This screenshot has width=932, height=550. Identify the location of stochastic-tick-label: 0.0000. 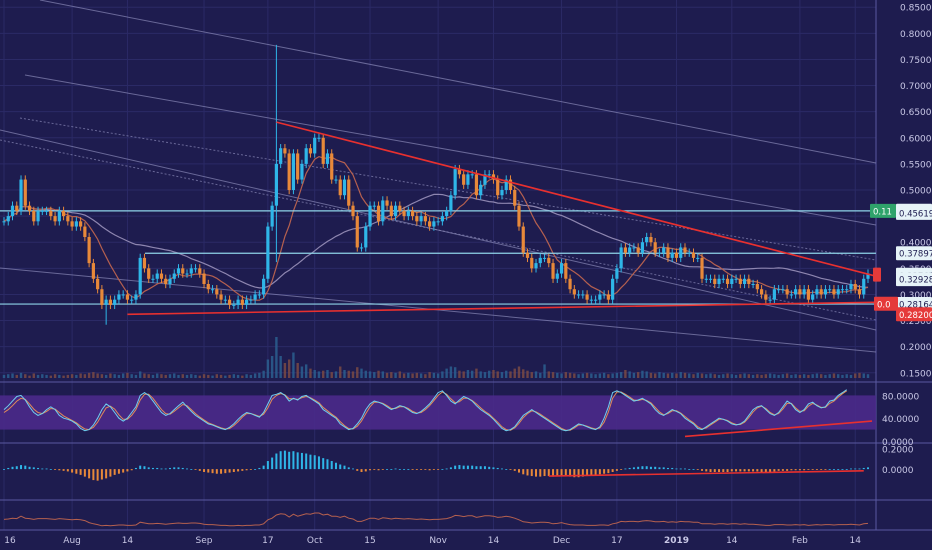
(898, 443).